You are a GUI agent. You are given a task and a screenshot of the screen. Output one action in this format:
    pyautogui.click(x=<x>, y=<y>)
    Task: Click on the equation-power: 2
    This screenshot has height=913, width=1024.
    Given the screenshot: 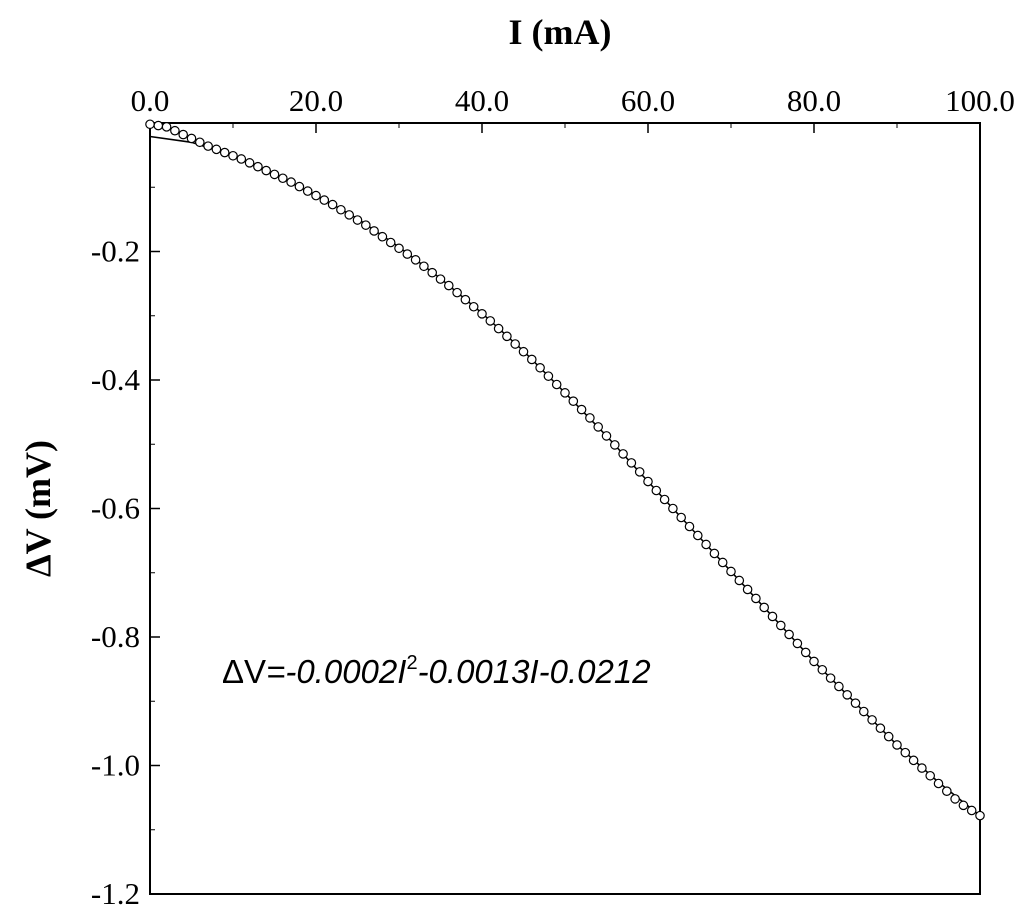 What is the action you would take?
    pyautogui.click(x=411, y=663)
    